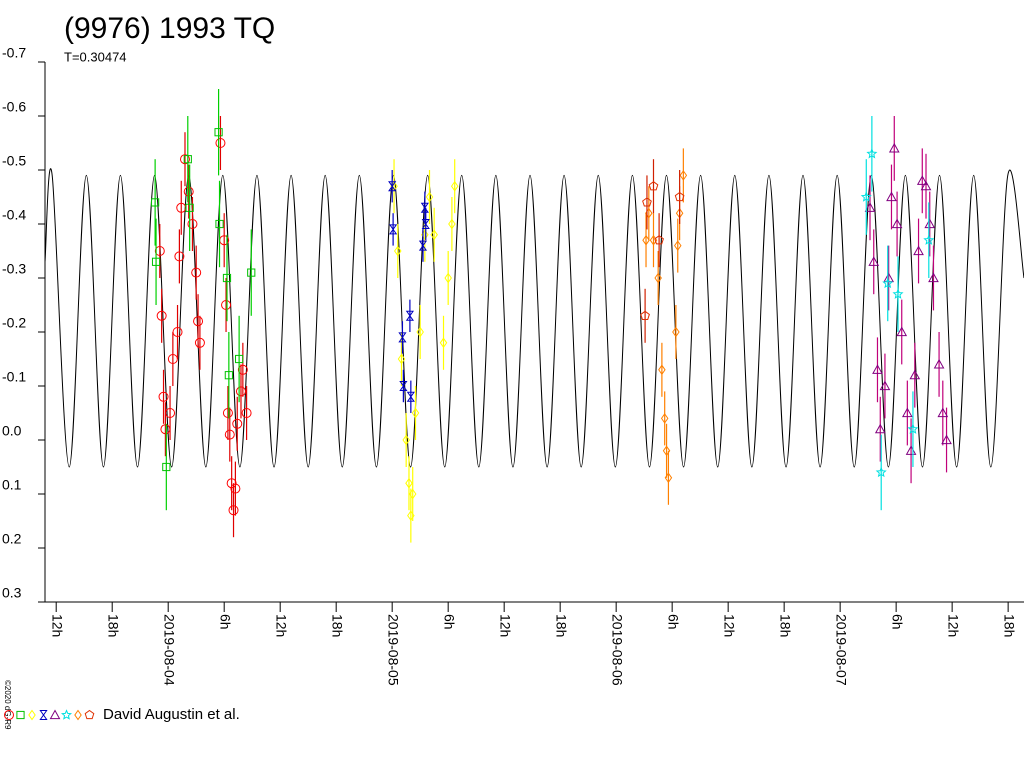 Image resolution: width=1024 pixels, height=768 pixels. What do you see at coordinates (12, 431) in the screenshot?
I see `y-tick-label: 0.0` at bounding box center [12, 431].